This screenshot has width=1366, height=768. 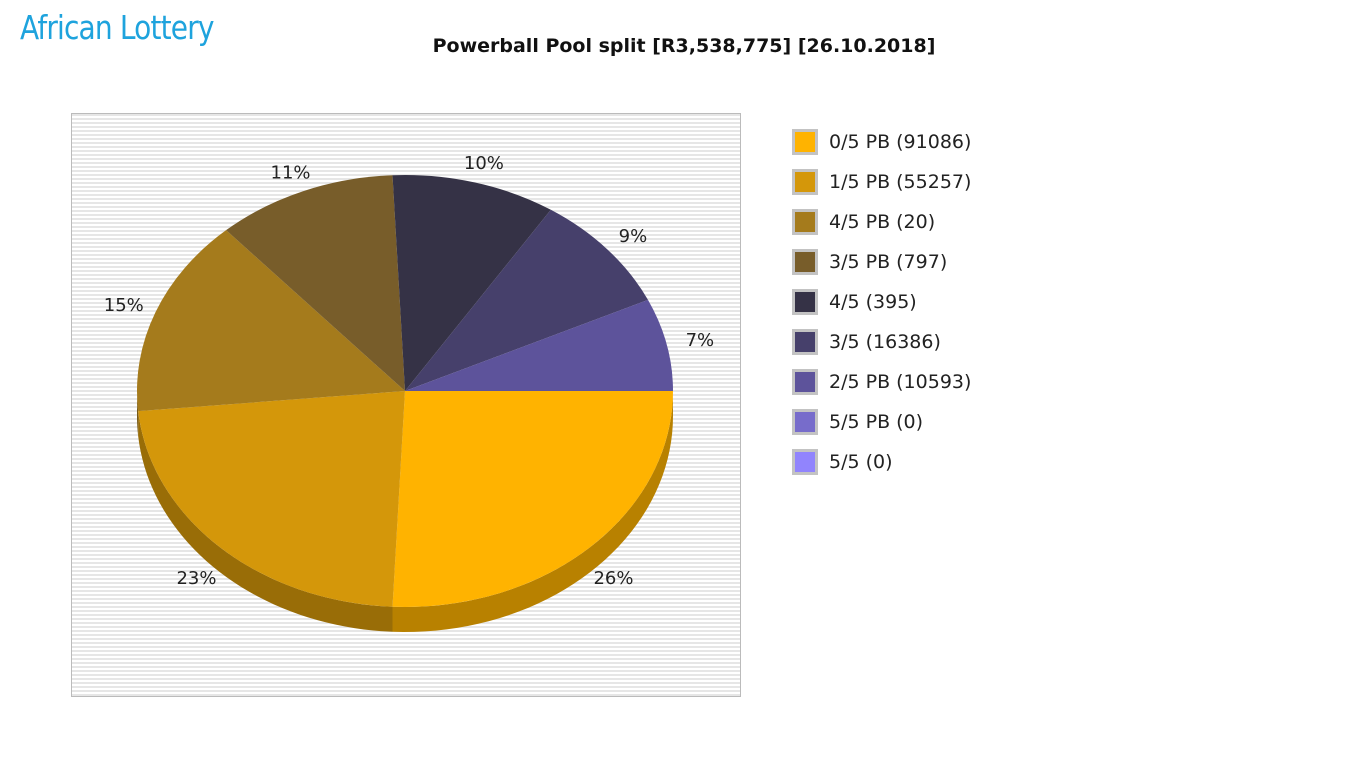 I want to click on slice-label: 10%, so click(x=484, y=163).